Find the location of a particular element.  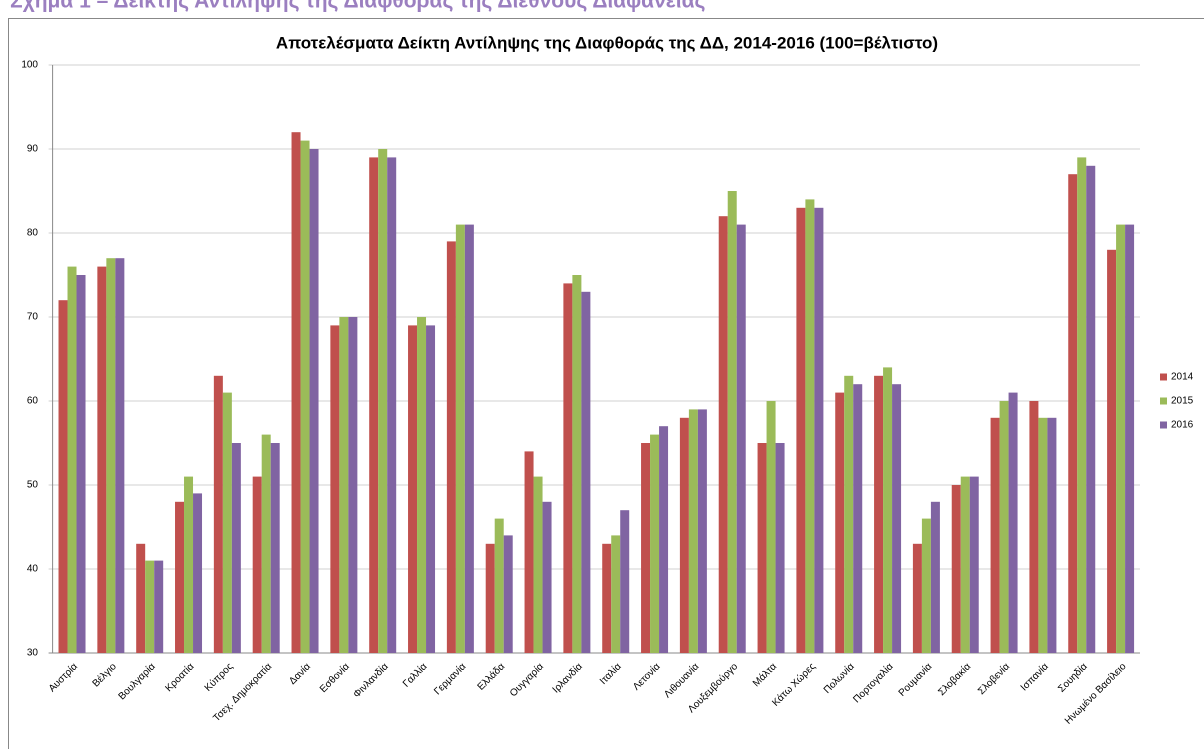

x-tick-label: Κροατία is located at coordinates (180, 677).